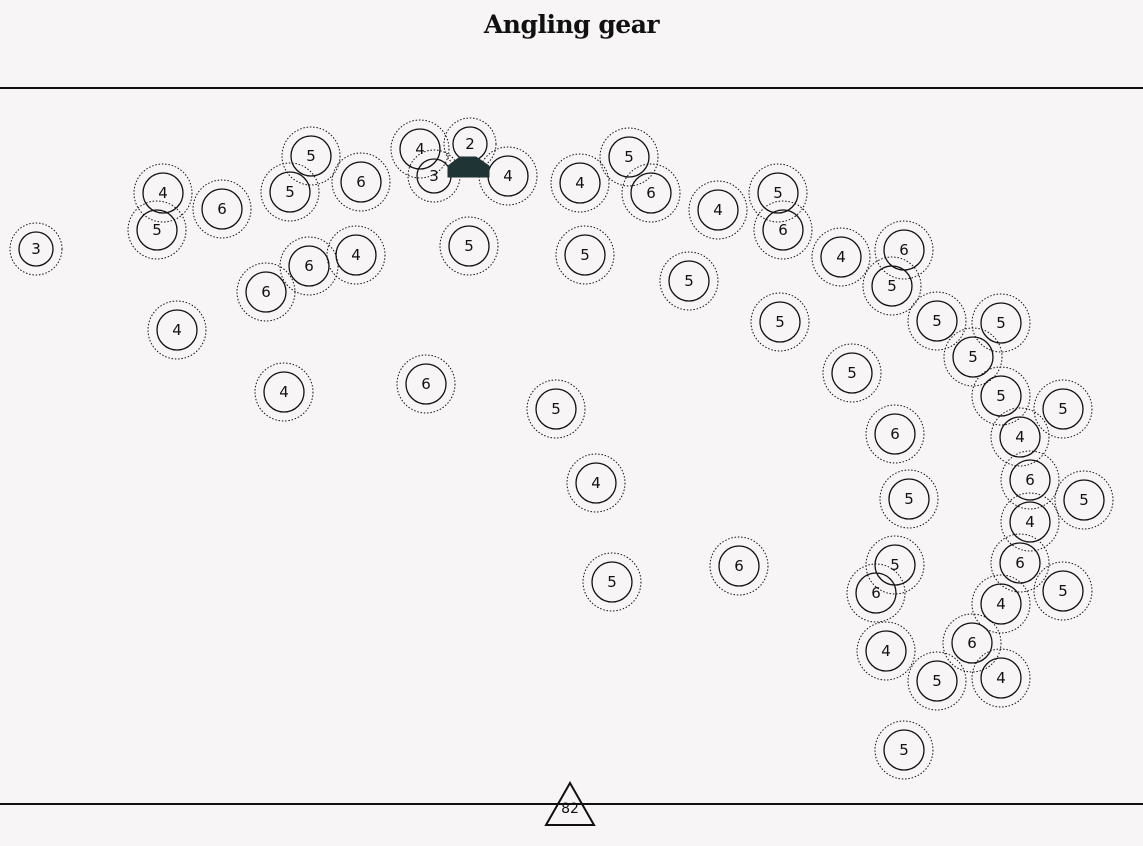  What do you see at coordinates (571, 24) in the screenshot?
I see `game-title: Angling gear` at bounding box center [571, 24].